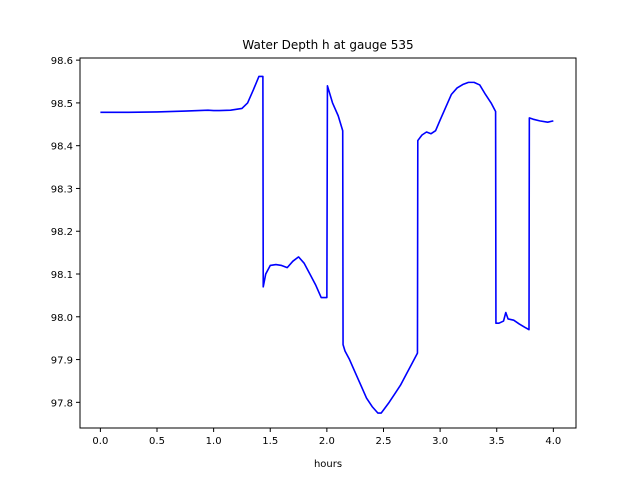 This screenshot has width=640, height=480. Describe the element at coordinates (100, 441) in the screenshot. I see `x-tick-label: 0.0` at that location.